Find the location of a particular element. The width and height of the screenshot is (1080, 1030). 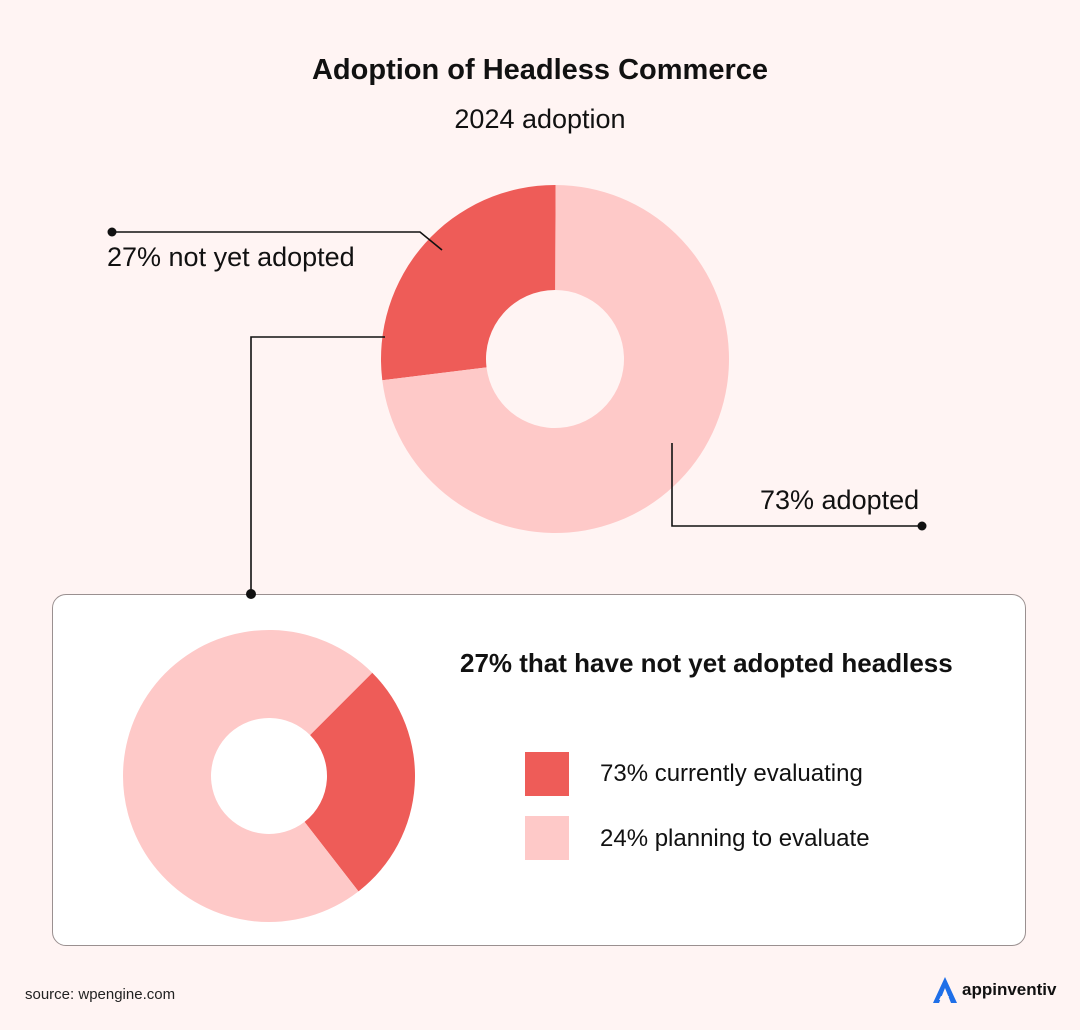

chart-subtitle: 2024 adoption is located at coordinates (540, 119).